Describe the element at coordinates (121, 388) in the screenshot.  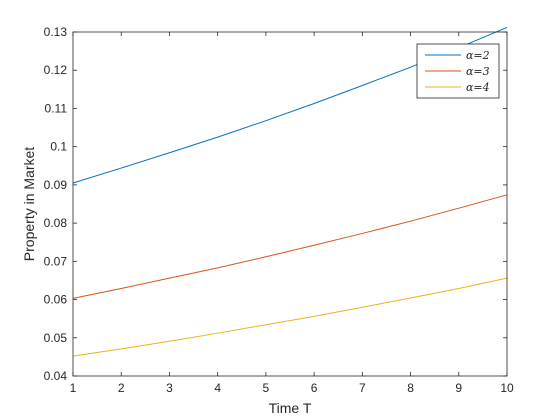
I see `x-tick-label: 2` at that location.